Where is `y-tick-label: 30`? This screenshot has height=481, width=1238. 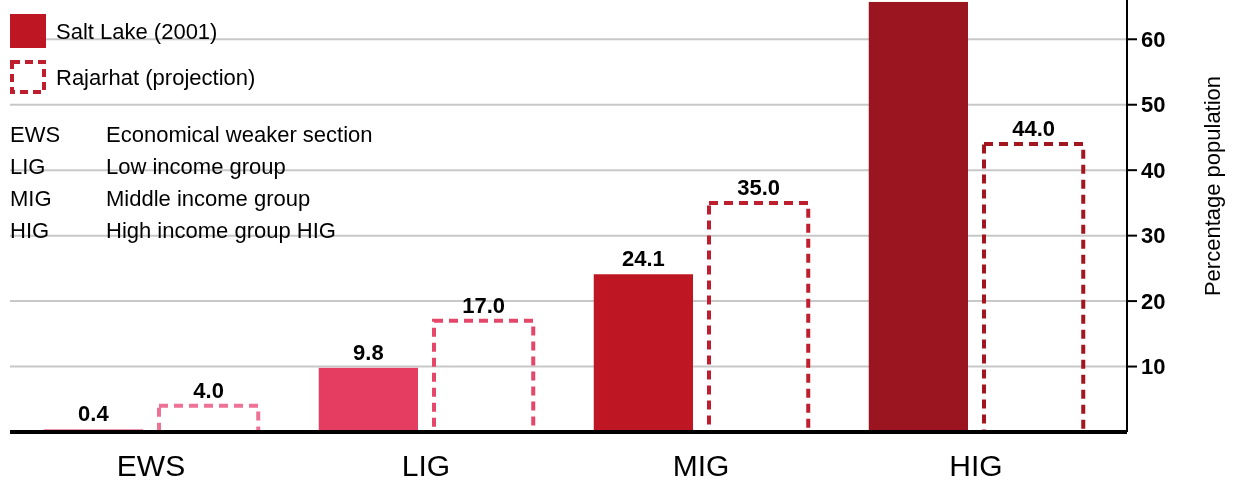 y-tick-label: 30 is located at coordinates (1153, 236).